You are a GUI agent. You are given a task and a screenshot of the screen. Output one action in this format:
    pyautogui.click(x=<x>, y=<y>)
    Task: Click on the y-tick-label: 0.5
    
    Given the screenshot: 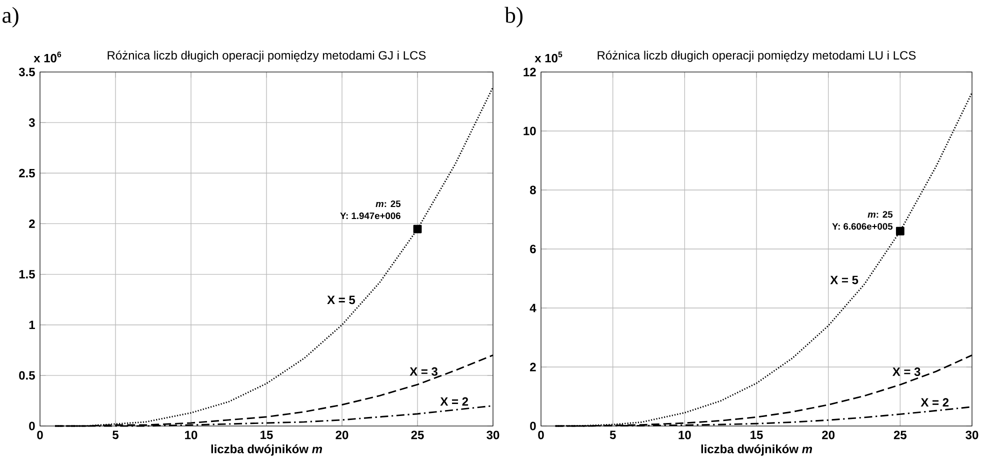 What is the action you would take?
    pyautogui.click(x=27, y=375)
    